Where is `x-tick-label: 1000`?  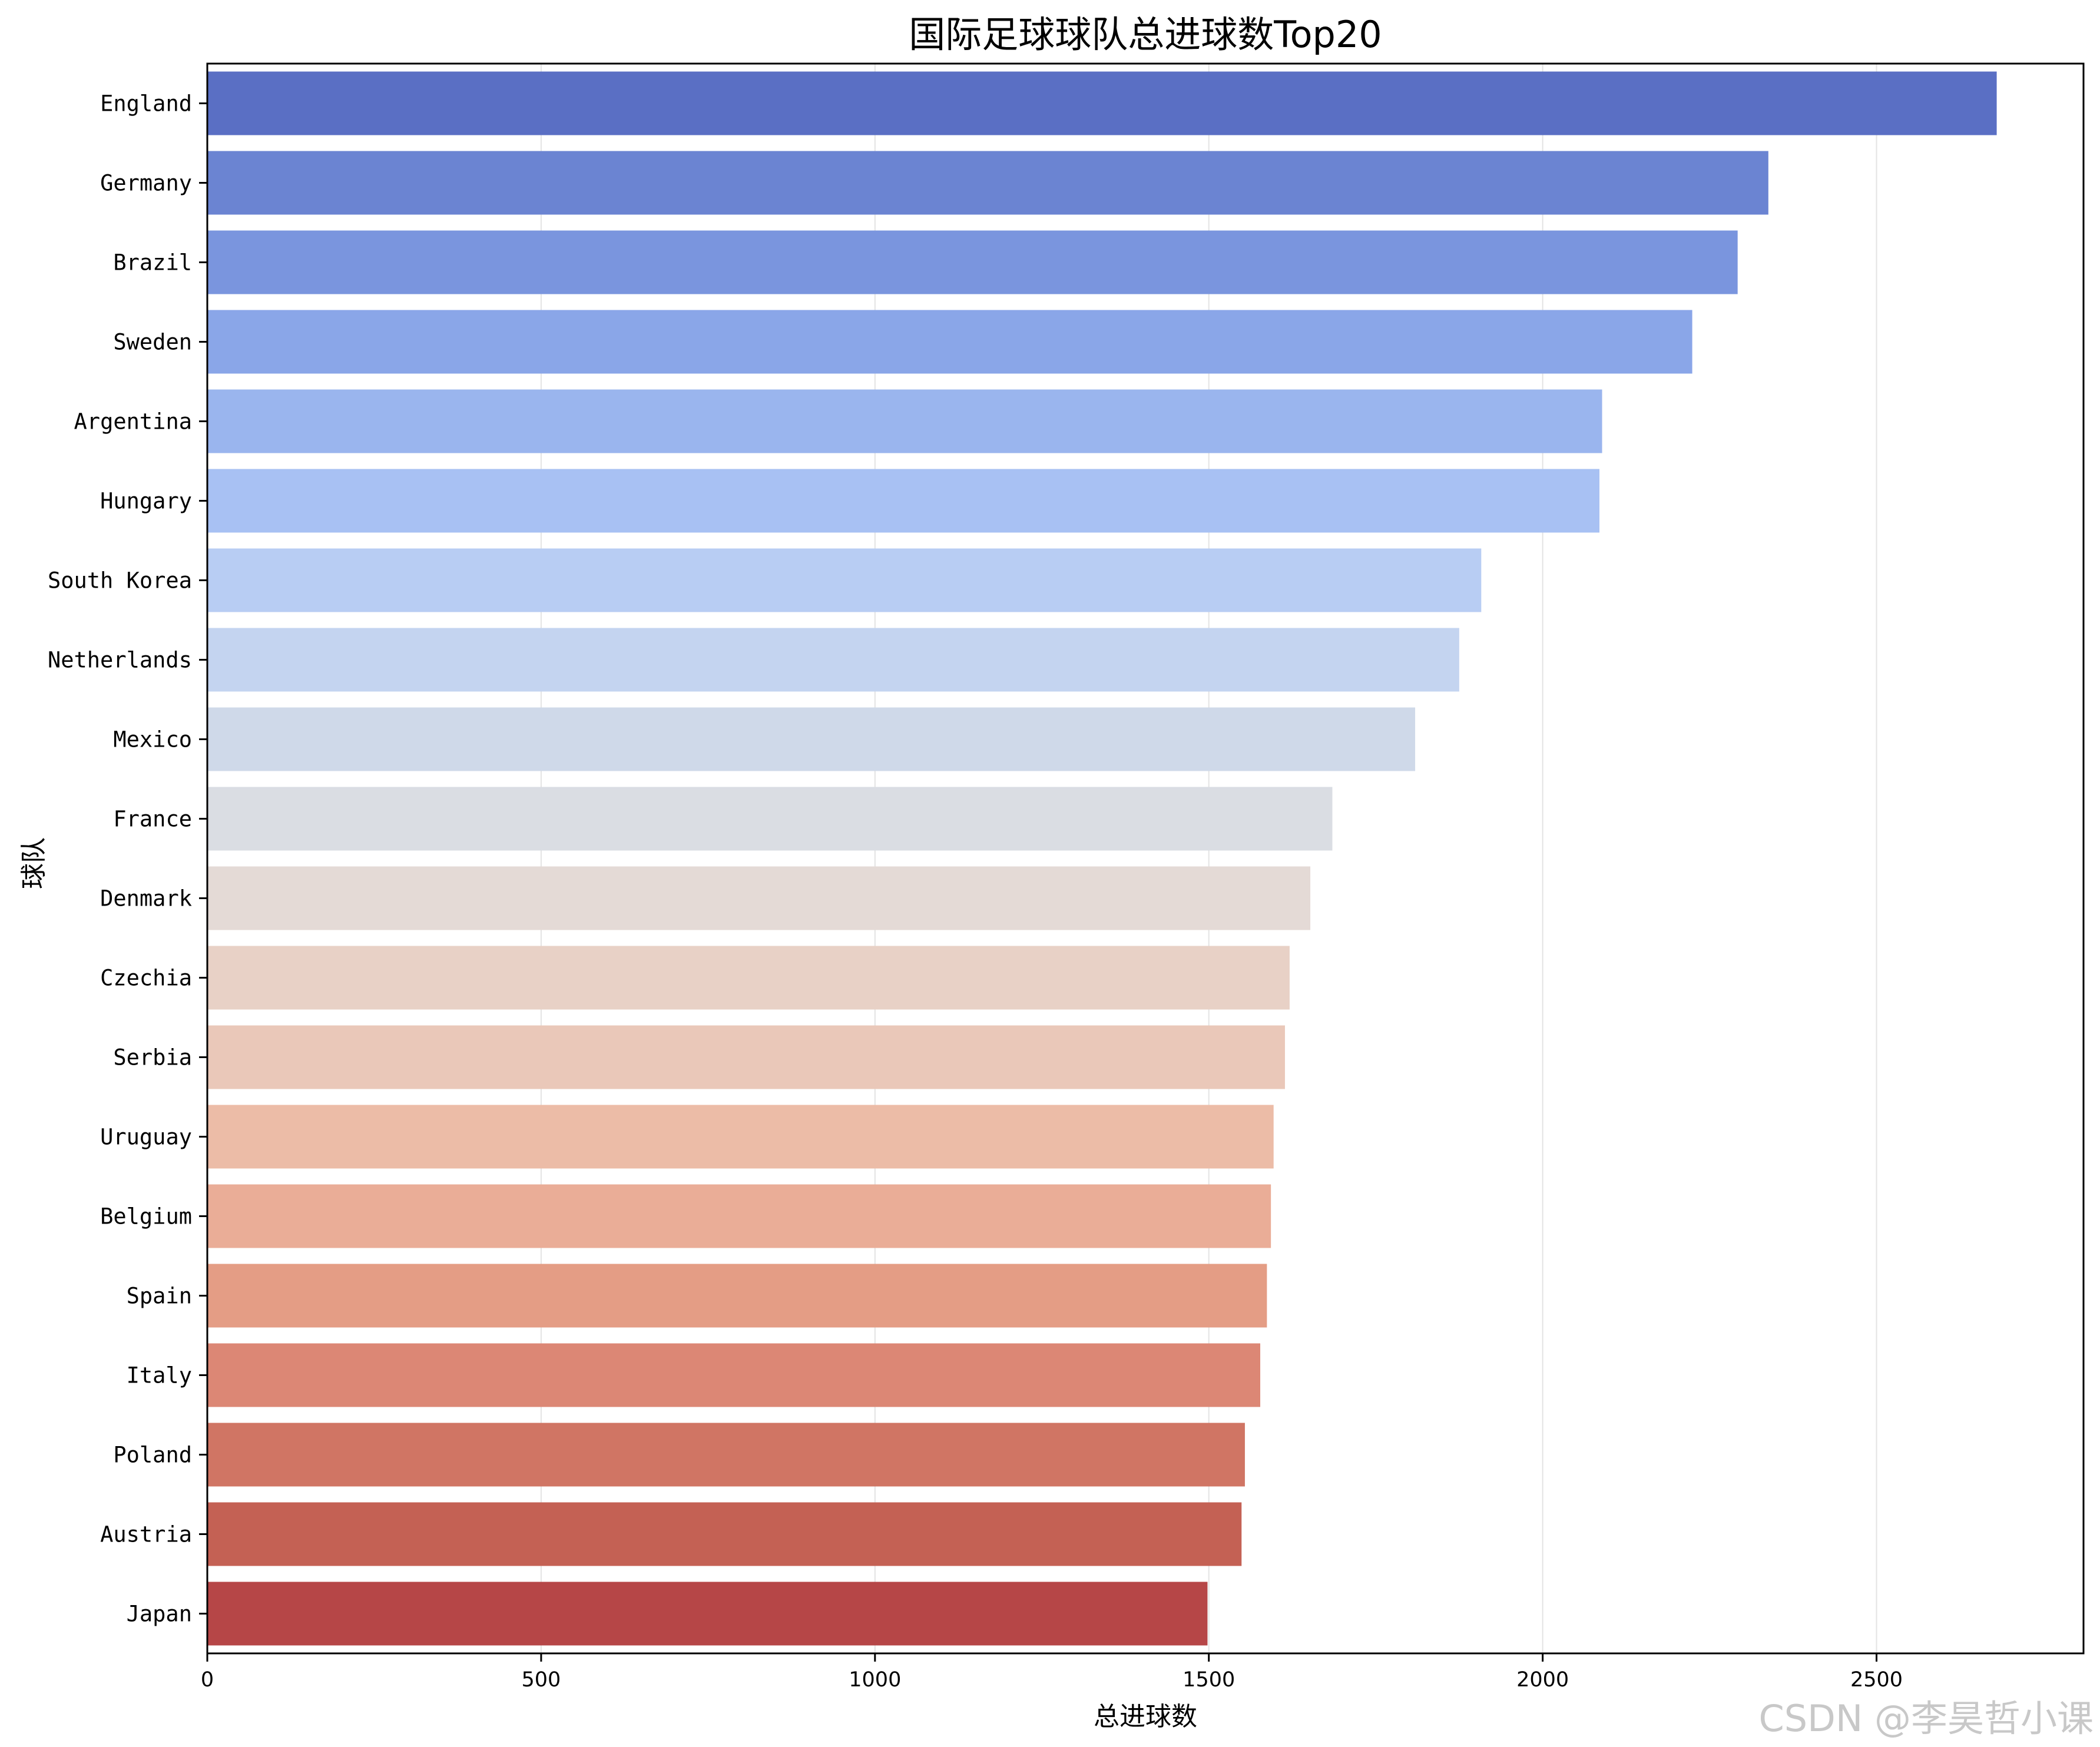
x-tick-label: 1000 is located at coordinates (875, 1680).